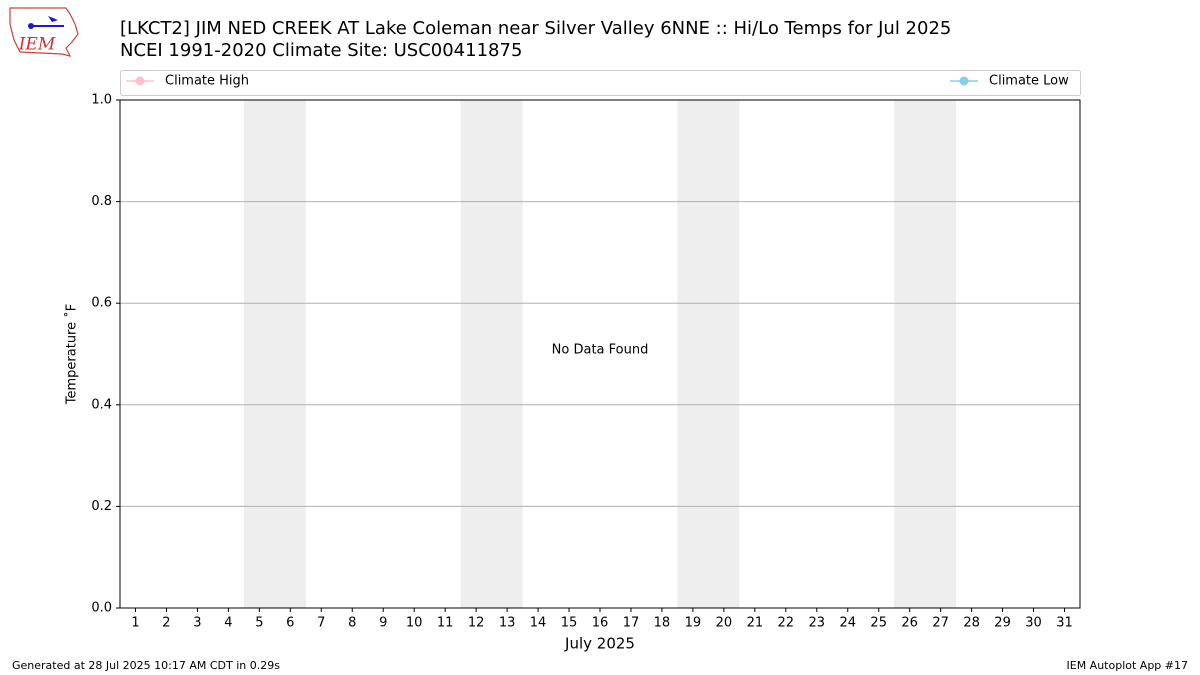 The height and width of the screenshot is (675, 1200). What do you see at coordinates (166, 623) in the screenshot?
I see `x-tick-label: 2` at bounding box center [166, 623].